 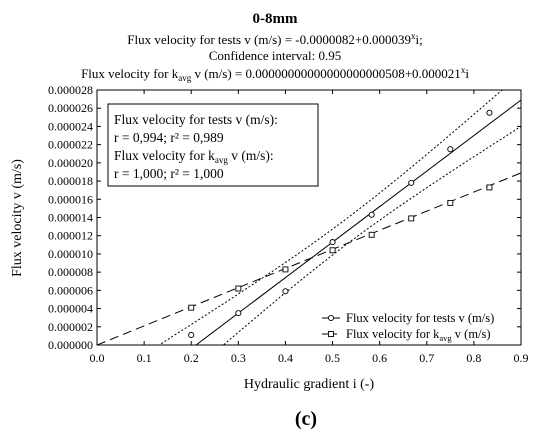 I want to click on stats-line-4: r = 1,000; r² = 1,000, so click(x=169, y=173).